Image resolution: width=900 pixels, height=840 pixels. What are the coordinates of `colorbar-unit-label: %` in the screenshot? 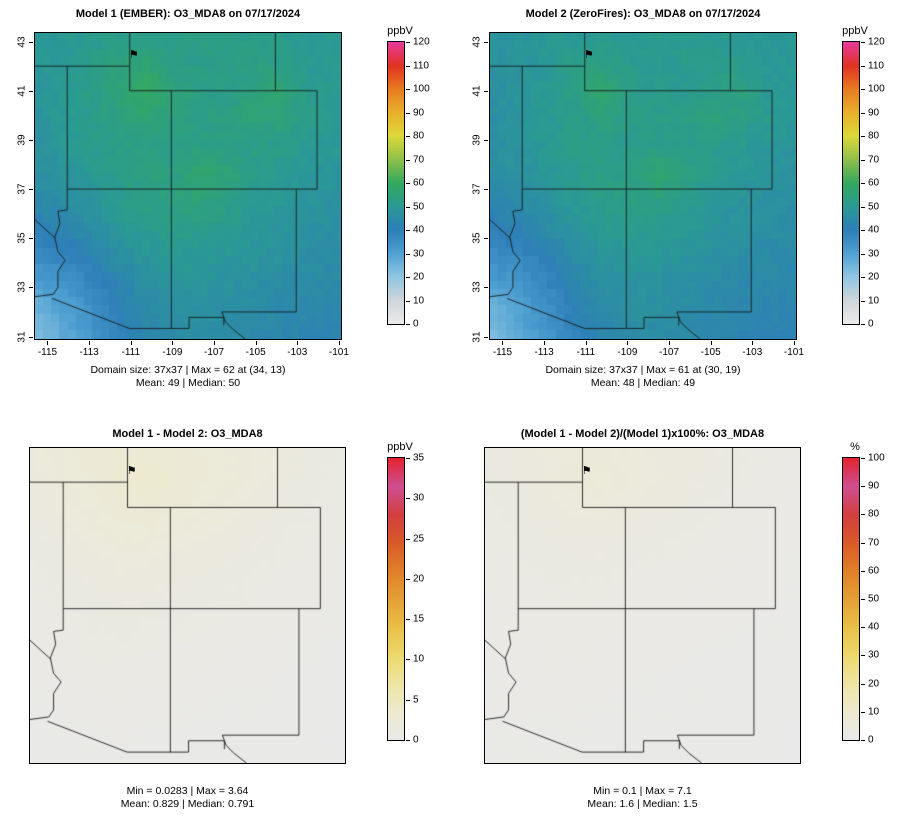 It's located at (855, 447).